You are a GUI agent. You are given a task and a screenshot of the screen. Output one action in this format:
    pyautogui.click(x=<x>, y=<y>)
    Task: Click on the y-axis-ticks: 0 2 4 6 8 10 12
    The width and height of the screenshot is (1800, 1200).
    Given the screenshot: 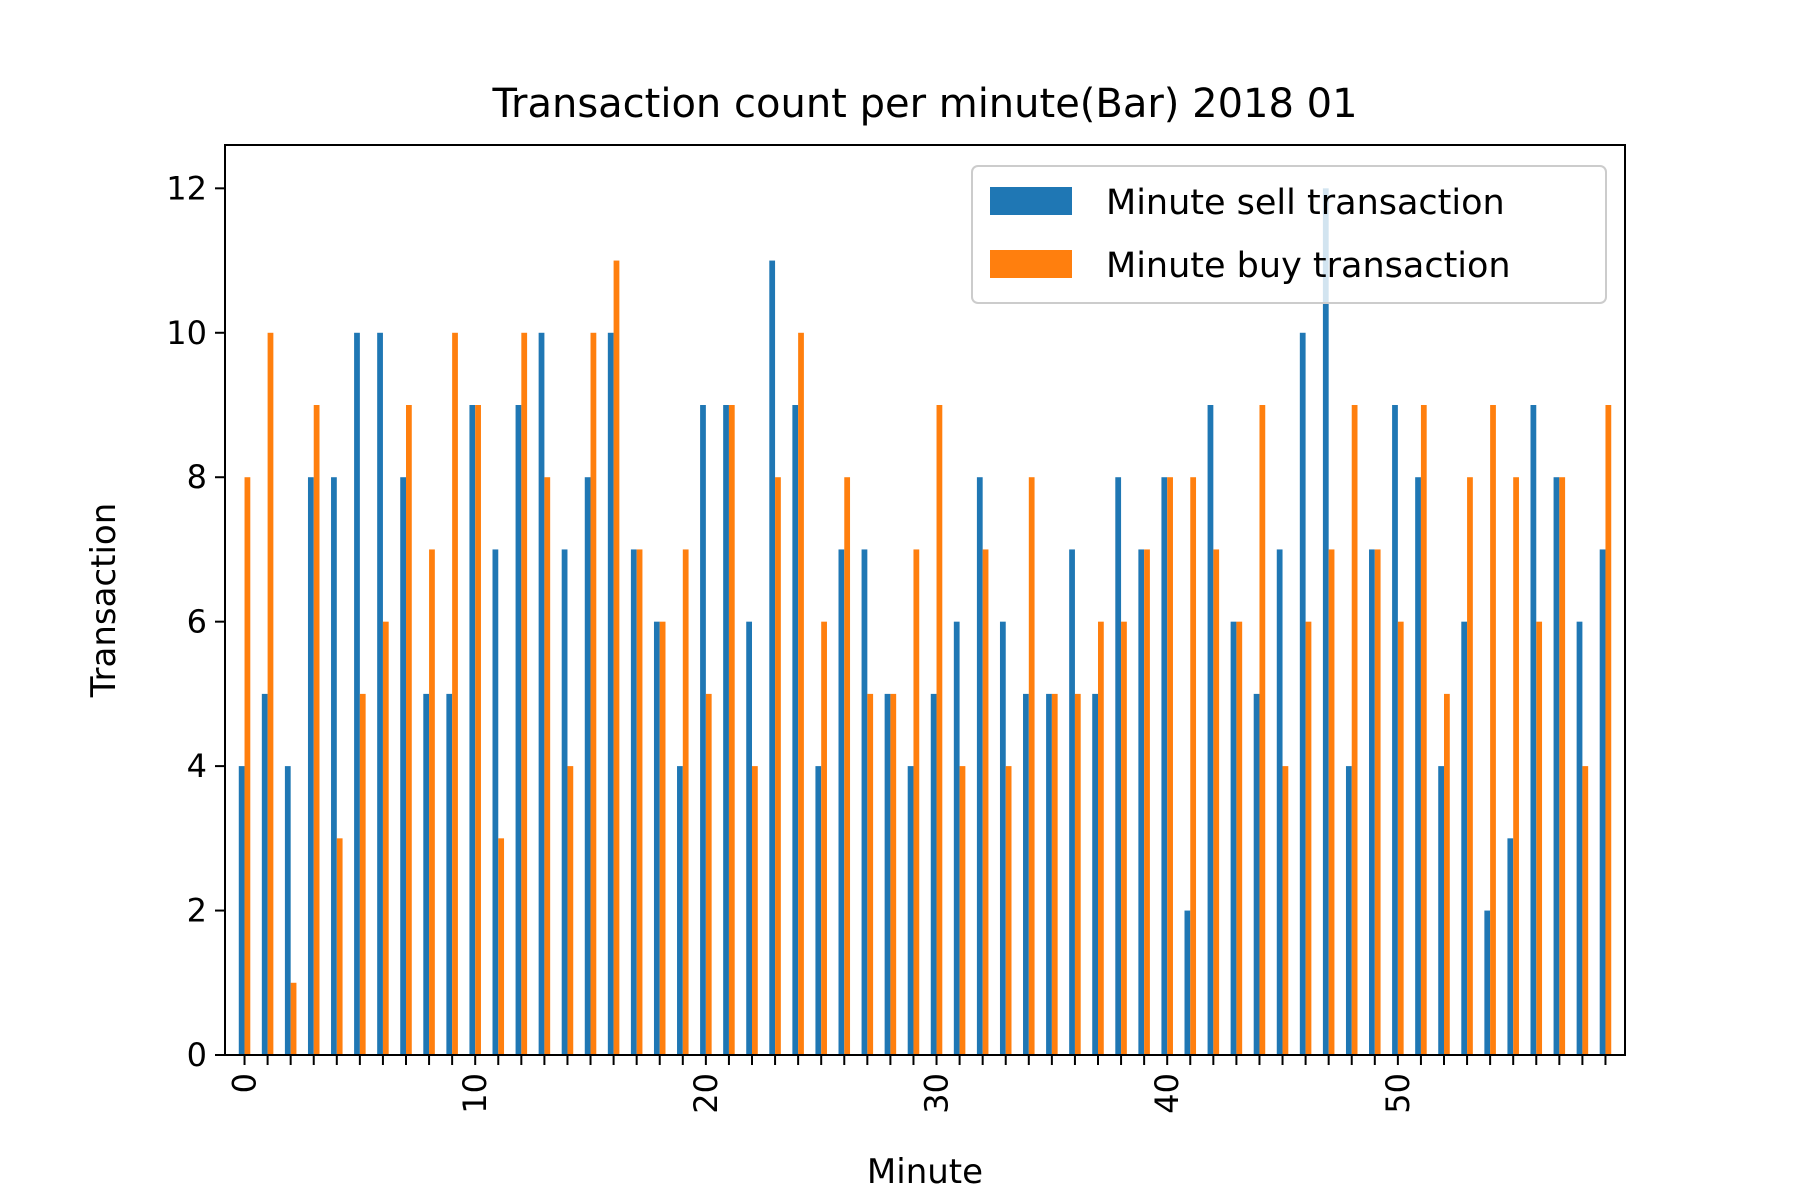 What is the action you would take?
    pyautogui.click(x=195, y=621)
    